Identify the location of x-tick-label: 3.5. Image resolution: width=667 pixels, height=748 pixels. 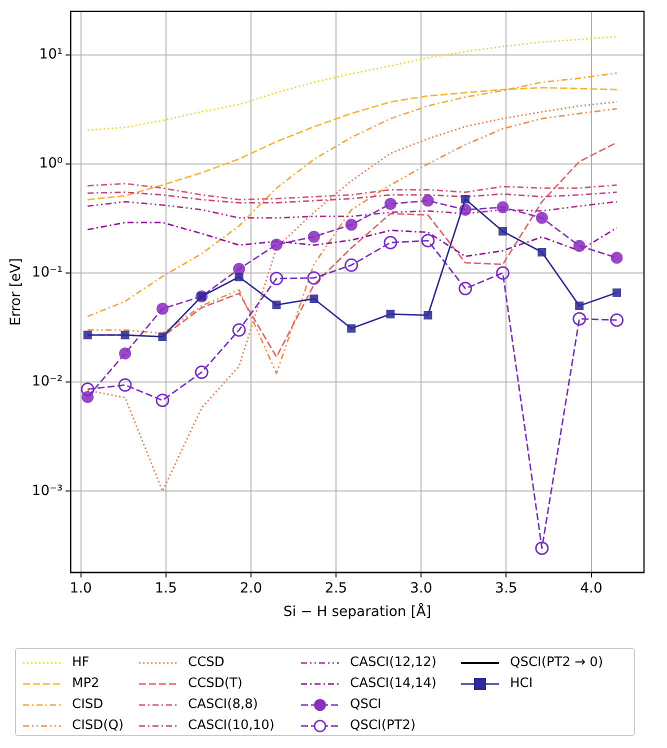
(506, 588).